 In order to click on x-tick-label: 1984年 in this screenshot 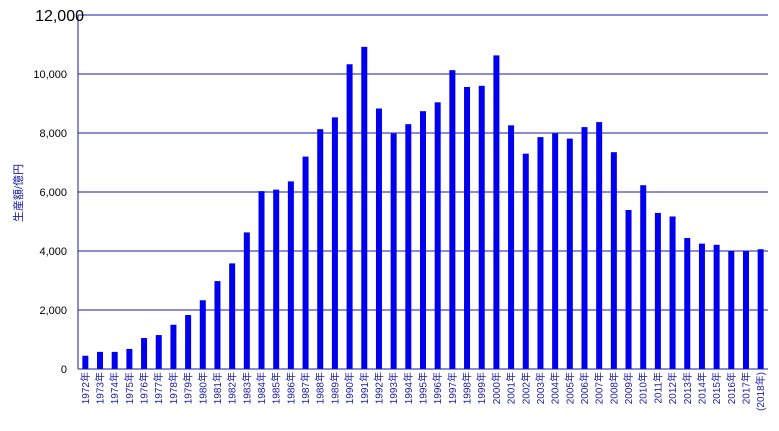, I will do `click(261, 388)`.